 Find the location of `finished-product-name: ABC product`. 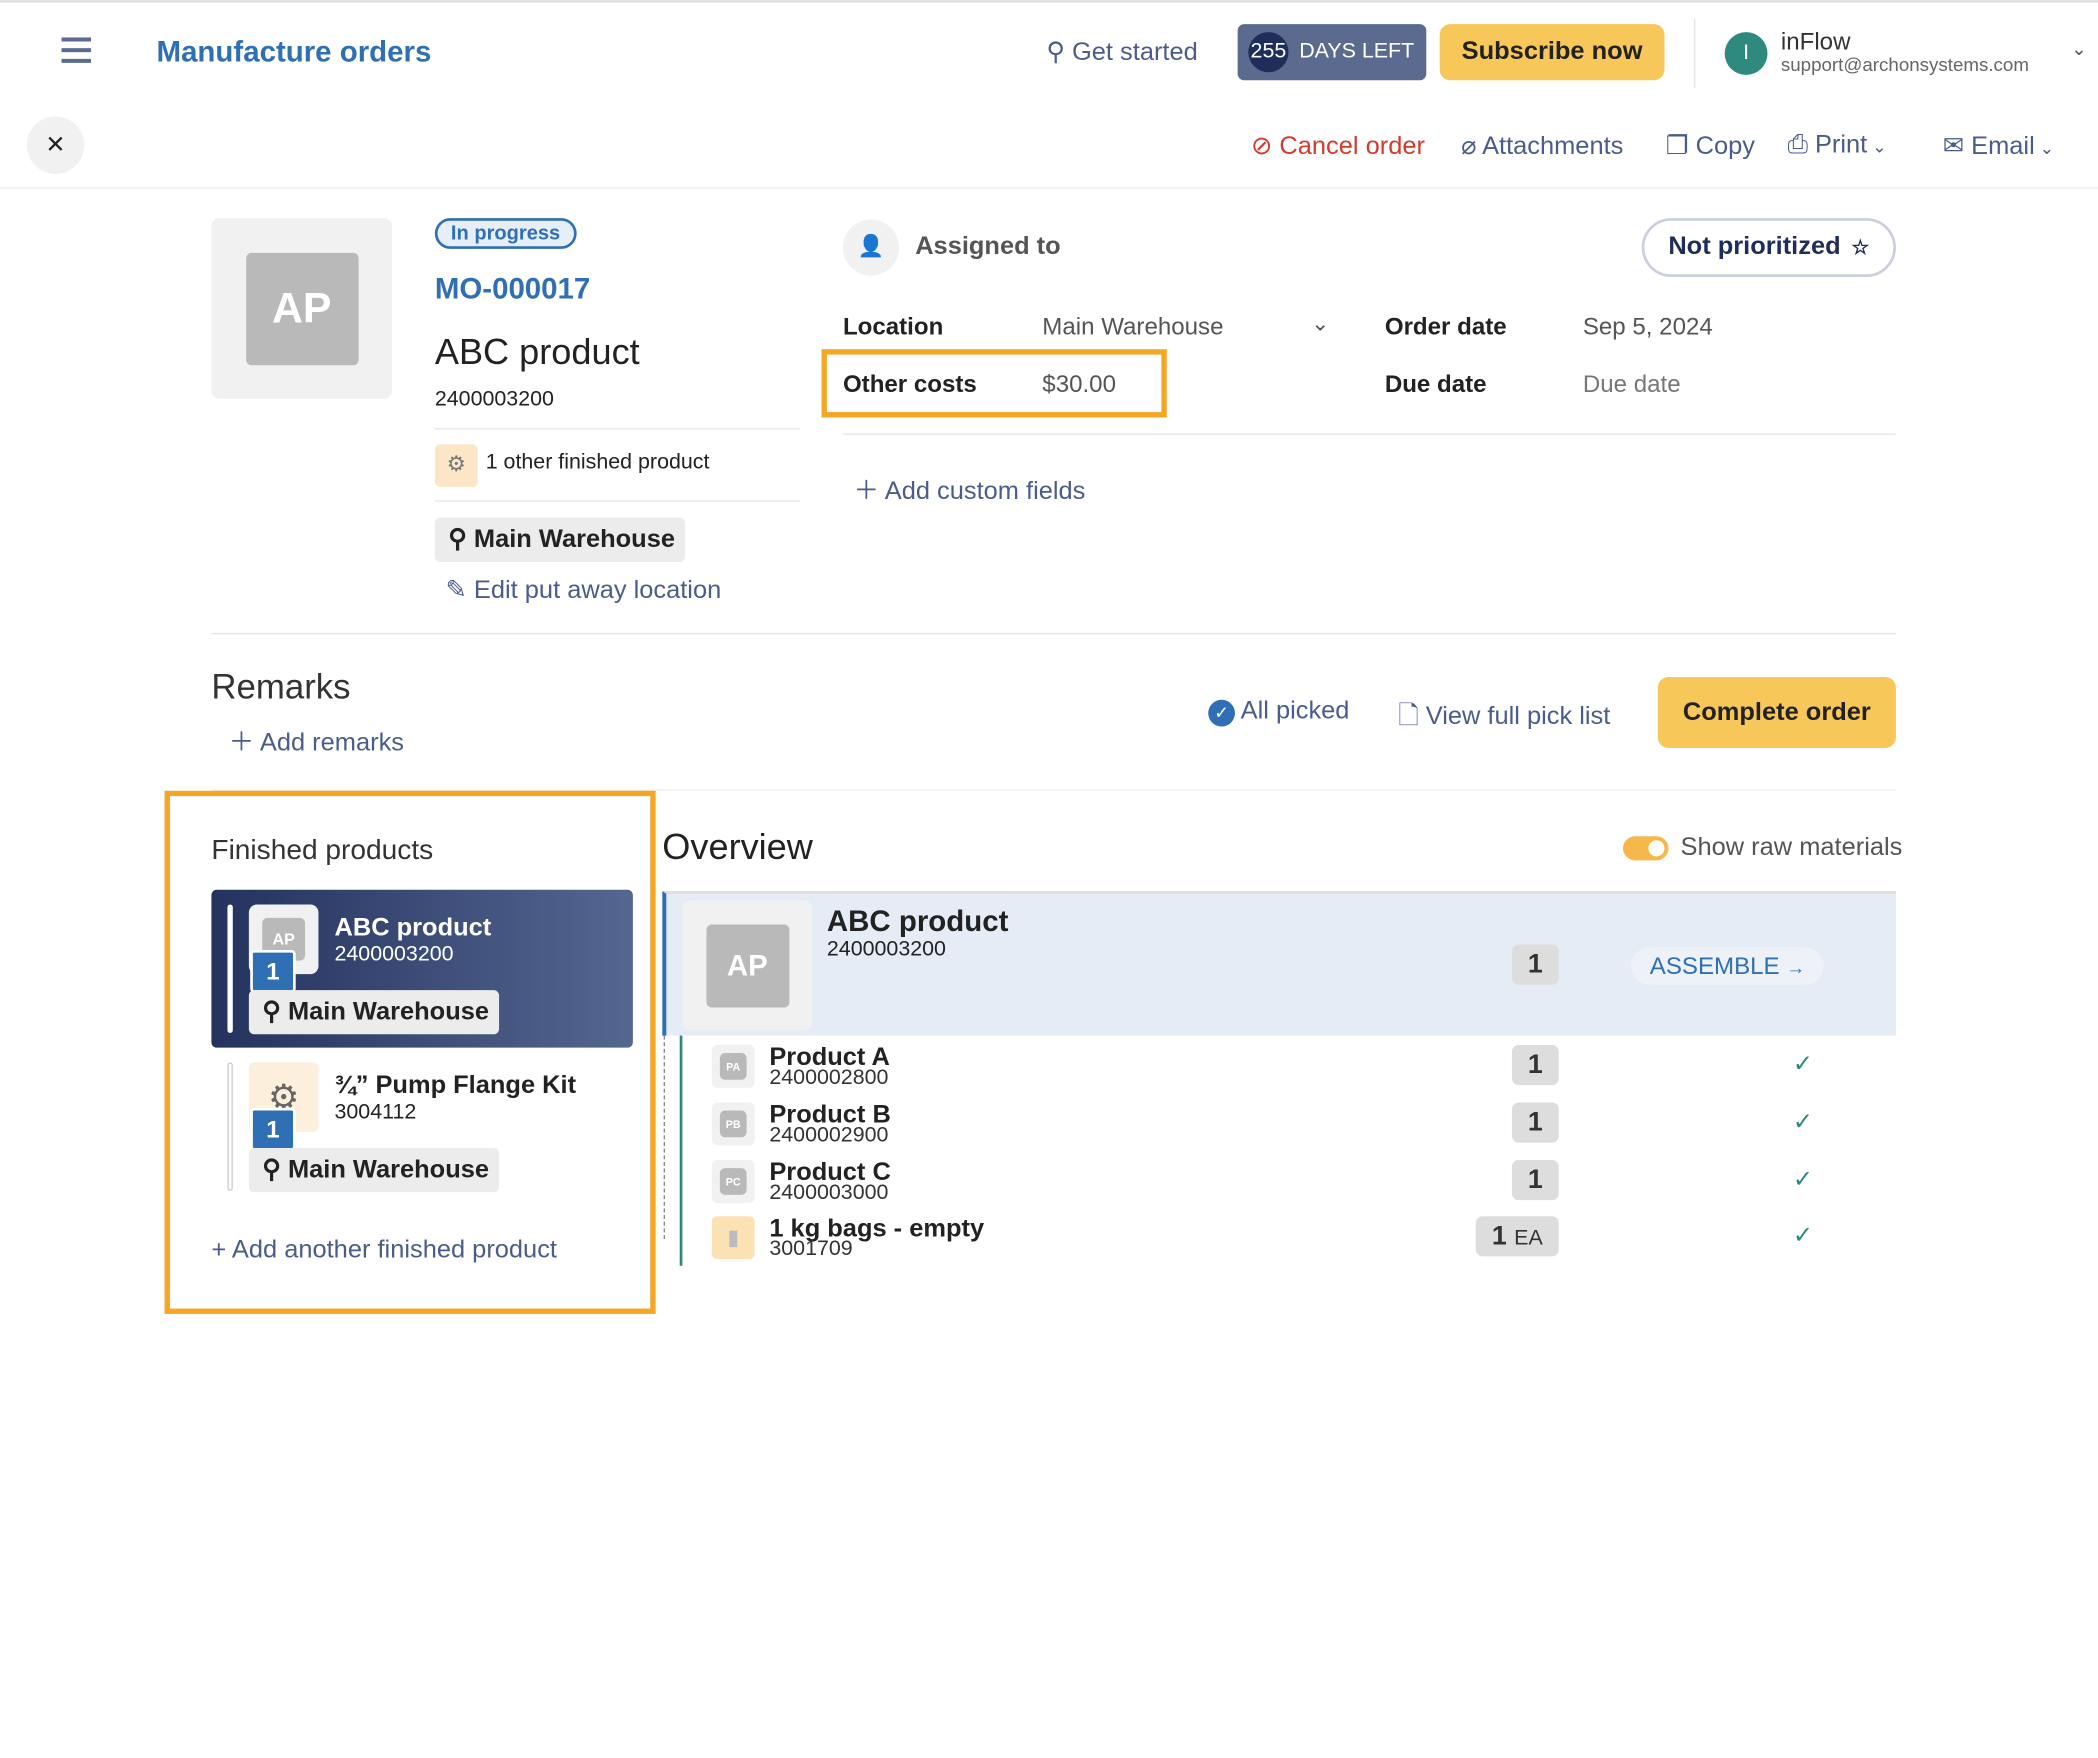

finished-product-name: ABC product is located at coordinates (413, 927).